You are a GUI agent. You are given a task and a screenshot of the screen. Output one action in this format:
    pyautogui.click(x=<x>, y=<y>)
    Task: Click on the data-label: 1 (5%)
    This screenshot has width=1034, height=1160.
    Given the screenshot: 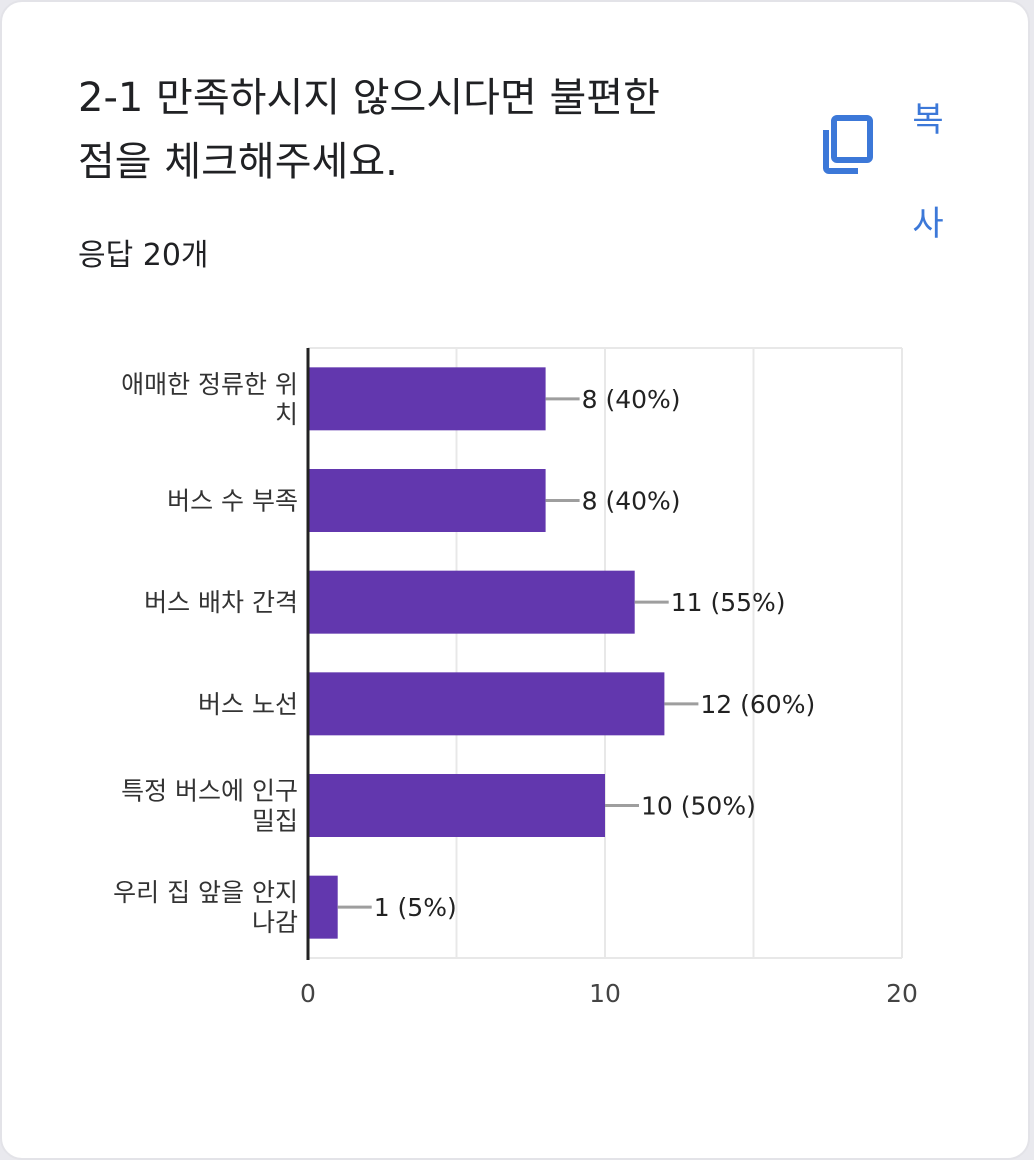 What is the action you would take?
    pyautogui.click(x=415, y=907)
    